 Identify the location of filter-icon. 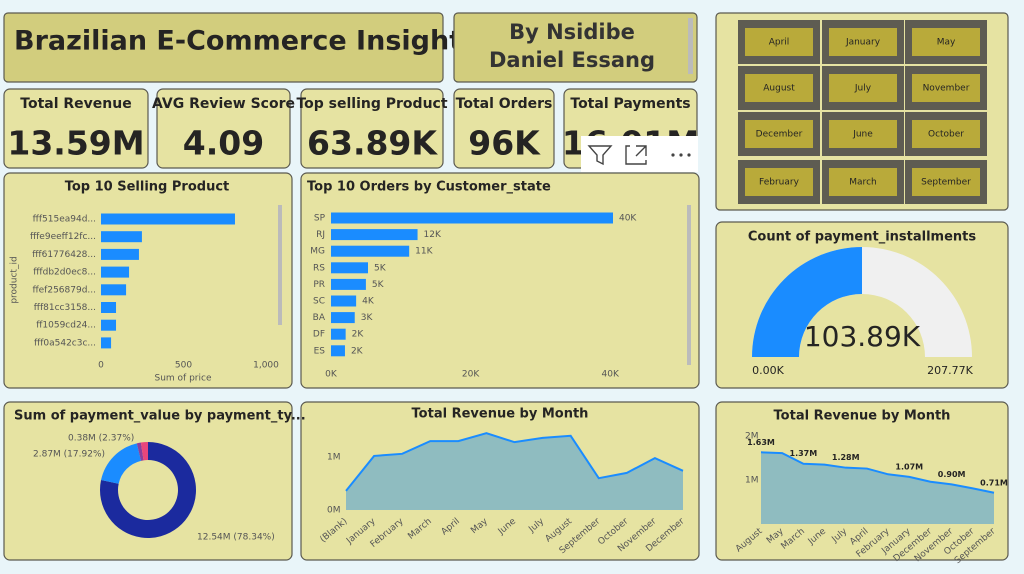
(600, 155).